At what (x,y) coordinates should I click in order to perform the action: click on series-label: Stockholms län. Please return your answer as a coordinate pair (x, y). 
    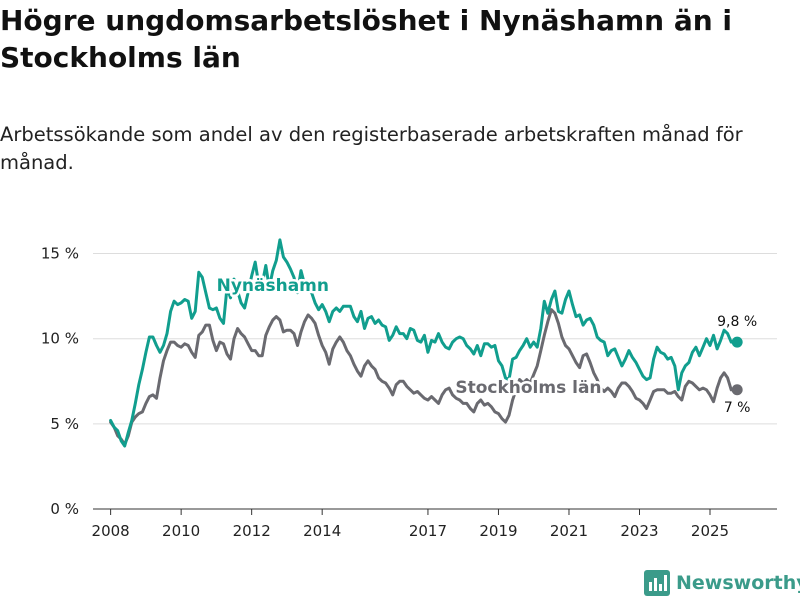
    Looking at the image, I should click on (528, 388).